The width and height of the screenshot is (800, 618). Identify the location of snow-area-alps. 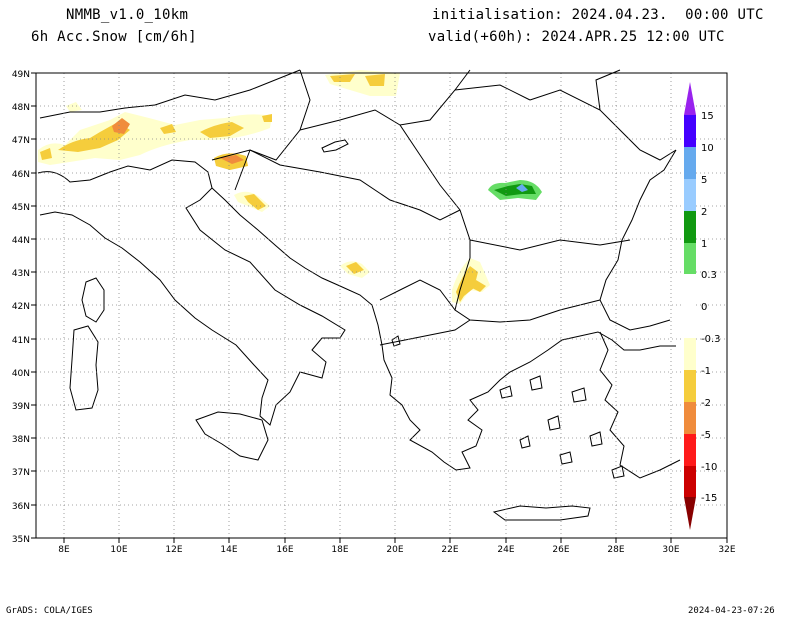
(155, 138).